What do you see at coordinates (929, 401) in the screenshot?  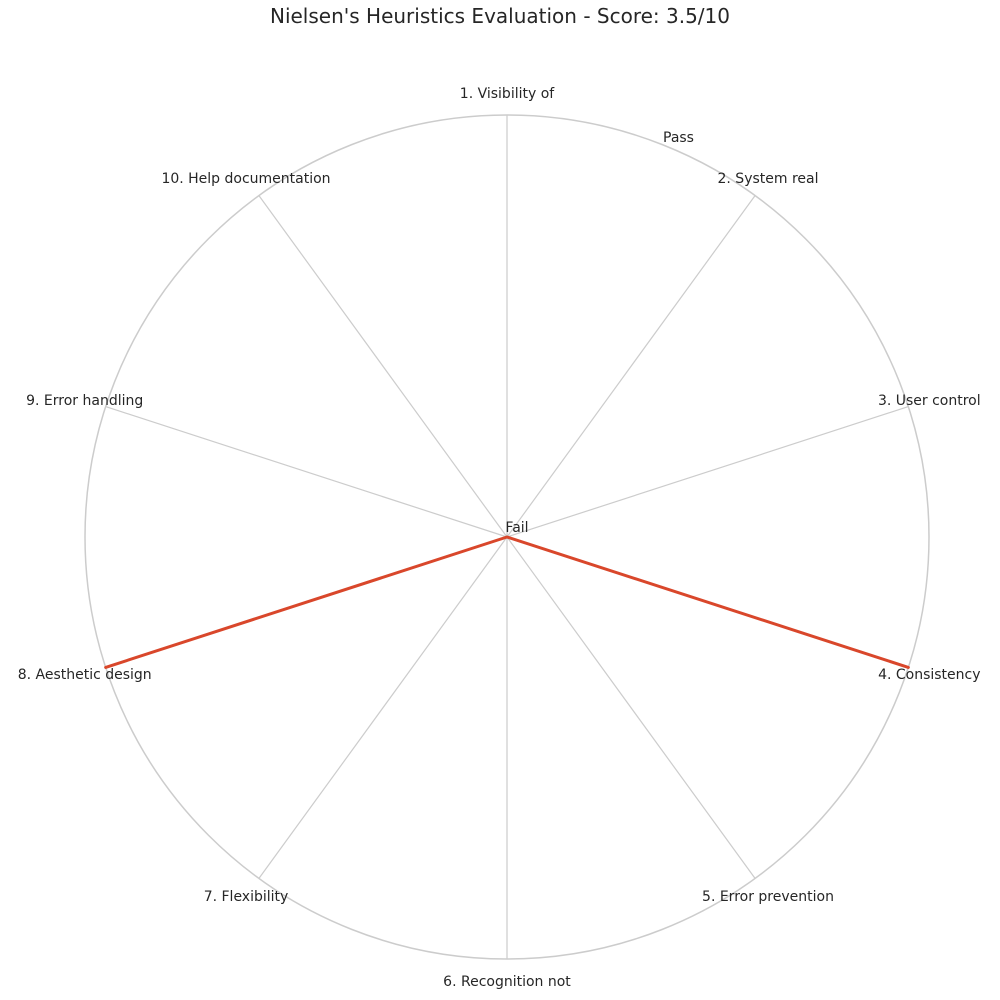 I see `axis-label: 3. User control` at bounding box center [929, 401].